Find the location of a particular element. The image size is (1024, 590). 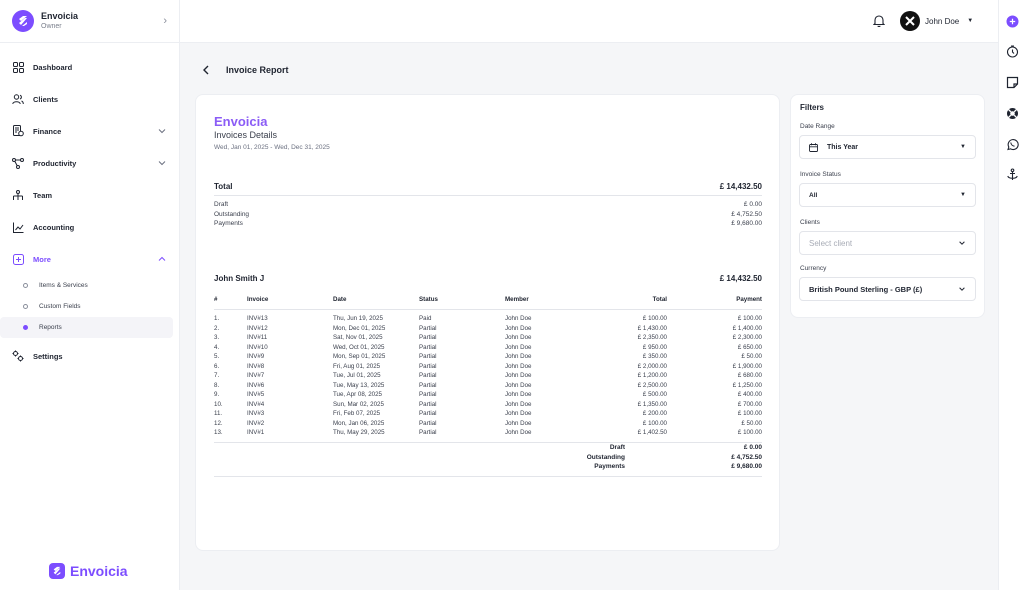

totals-value: £ 9,680.00 is located at coordinates (746, 466).